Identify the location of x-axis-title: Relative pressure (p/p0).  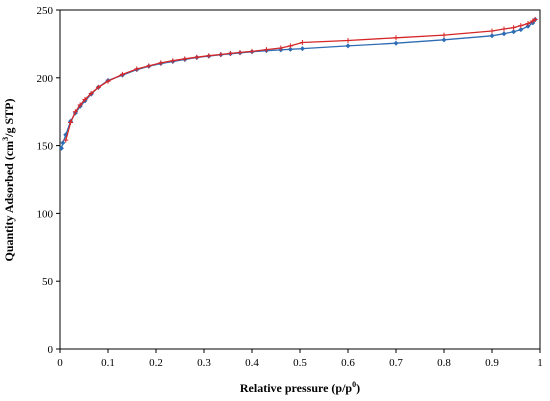
(300, 387).